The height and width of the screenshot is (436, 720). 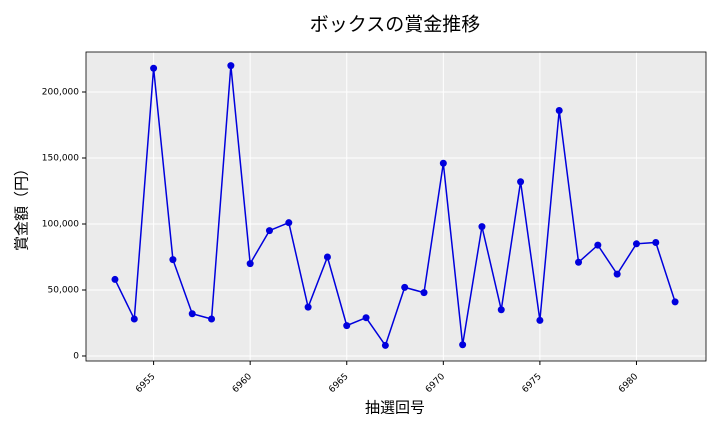 What do you see at coordinates (60, 224) in the screenshot?
I see `y-tick-label: 100,000` at bounding box center [60, 224].